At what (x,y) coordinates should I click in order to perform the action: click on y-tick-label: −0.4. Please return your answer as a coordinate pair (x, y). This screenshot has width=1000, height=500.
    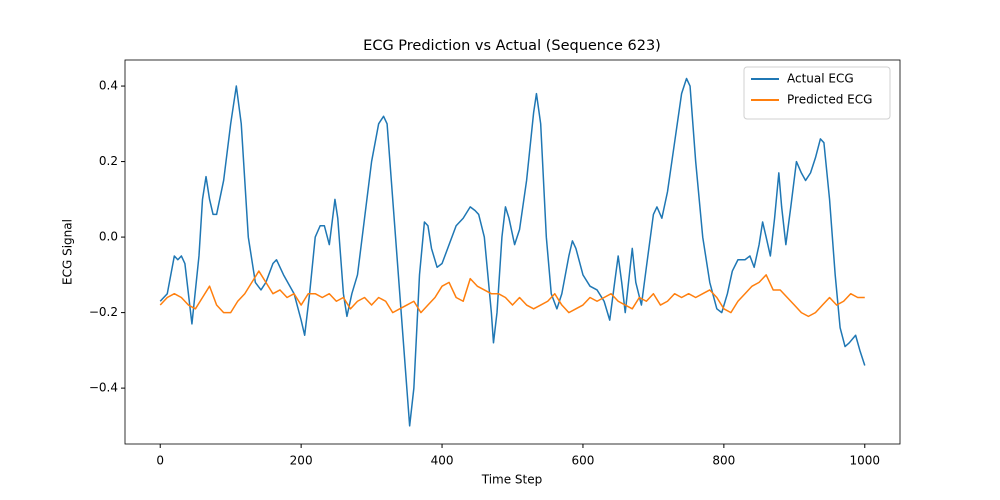
    Looking at the image, I should click on (103, 388).